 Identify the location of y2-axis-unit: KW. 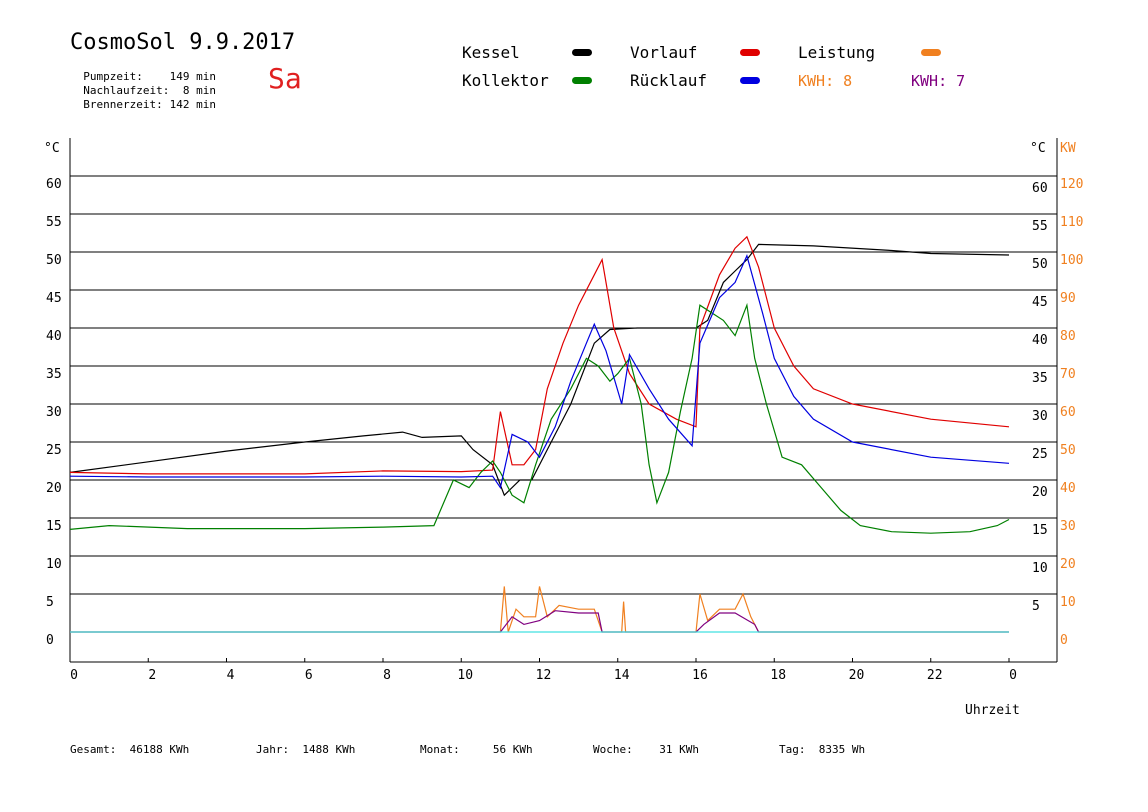
(1068, 148).